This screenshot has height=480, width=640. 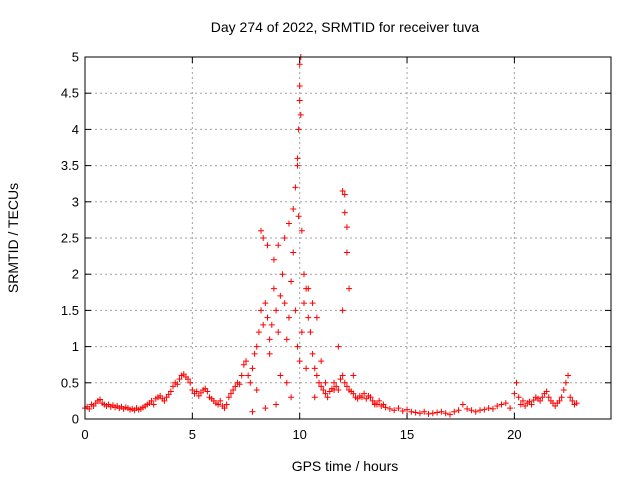 I want to click on y-tick-label: 4.5, so click(x=70, y=93).